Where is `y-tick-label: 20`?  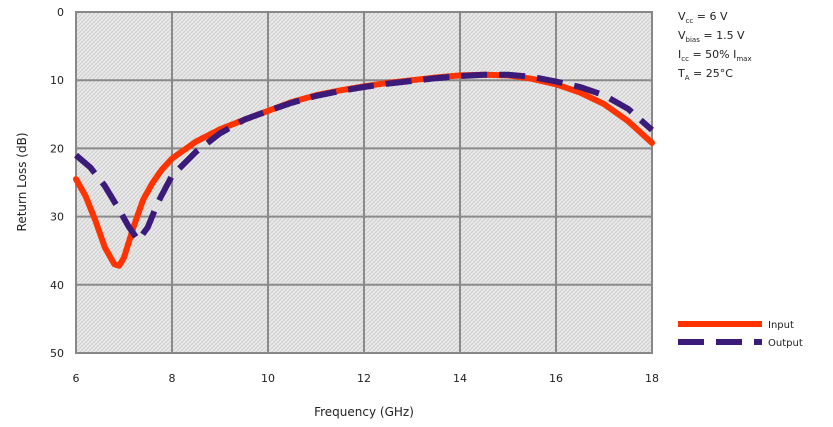
y-tick-label: 20 is located at coordinates (57, 148).